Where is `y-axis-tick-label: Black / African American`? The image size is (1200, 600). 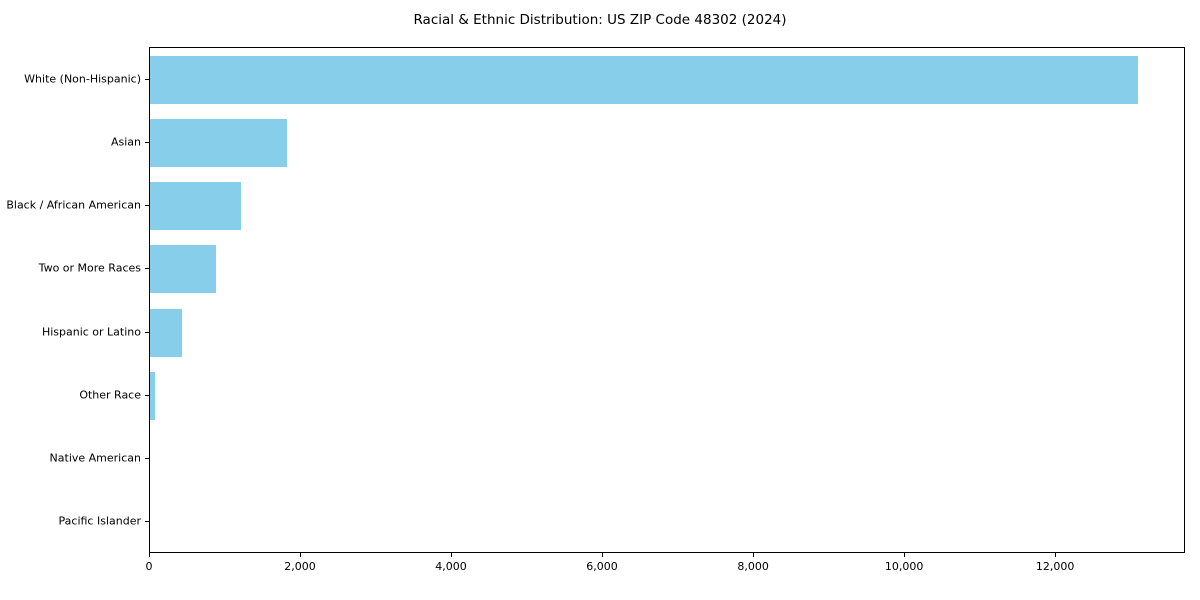
y-axis-tick-label: Black / African American is located at coordinates (73, 205).